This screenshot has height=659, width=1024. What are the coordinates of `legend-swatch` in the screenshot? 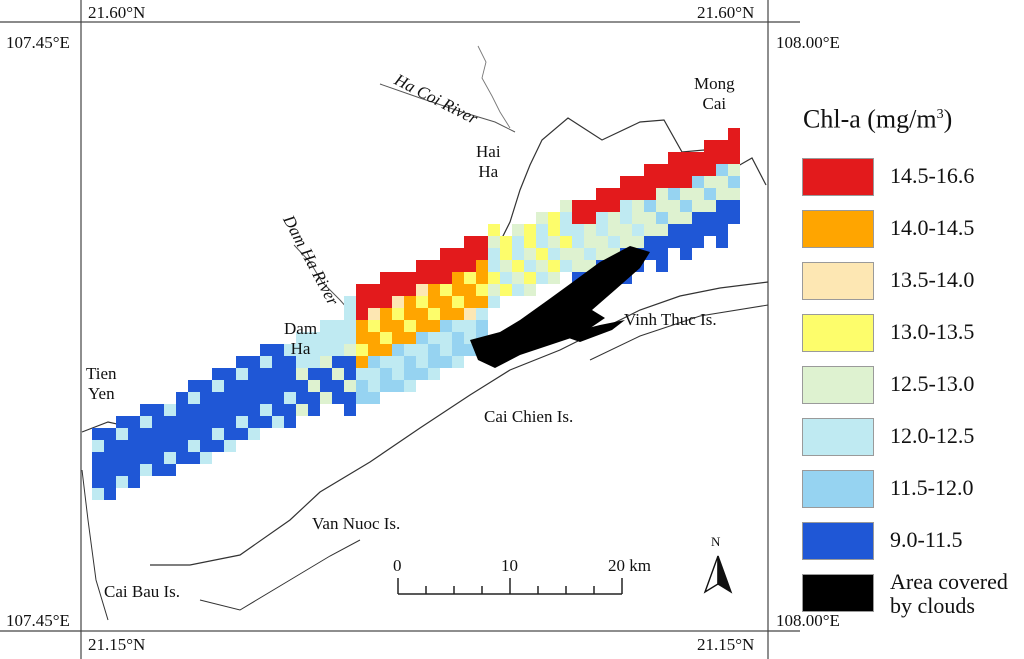 It's located at (838, 437).